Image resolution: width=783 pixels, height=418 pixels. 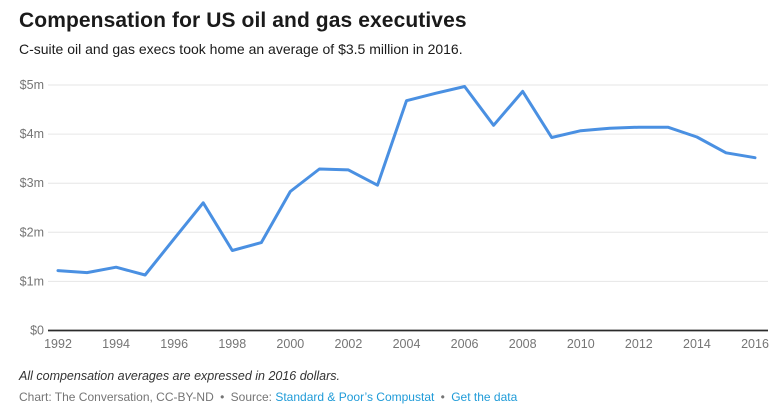 What do you see at coordinates (465, 344) in the screenshot?
I see `x-tick-label: 2006` at bounding box center [465, 344].